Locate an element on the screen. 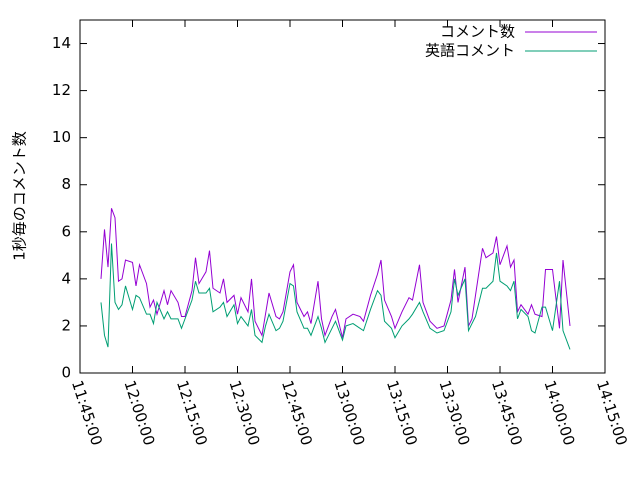 The height and width of the screenshot is (480, 640). legend-label: 英語コメント is located at coordinates (470, 51).